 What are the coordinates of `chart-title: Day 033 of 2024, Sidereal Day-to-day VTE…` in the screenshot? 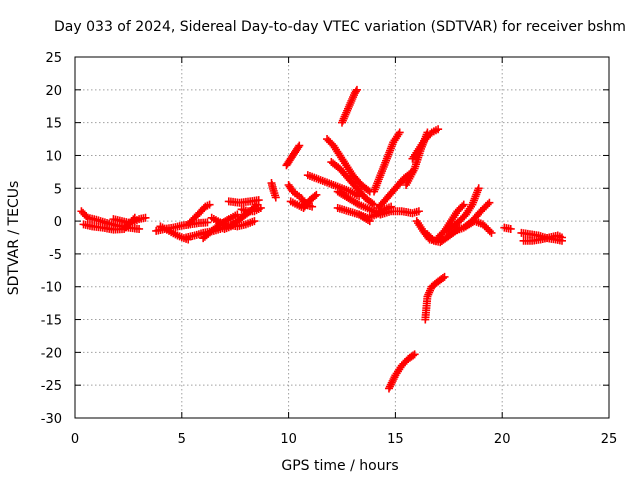 It's located at (340, 27).